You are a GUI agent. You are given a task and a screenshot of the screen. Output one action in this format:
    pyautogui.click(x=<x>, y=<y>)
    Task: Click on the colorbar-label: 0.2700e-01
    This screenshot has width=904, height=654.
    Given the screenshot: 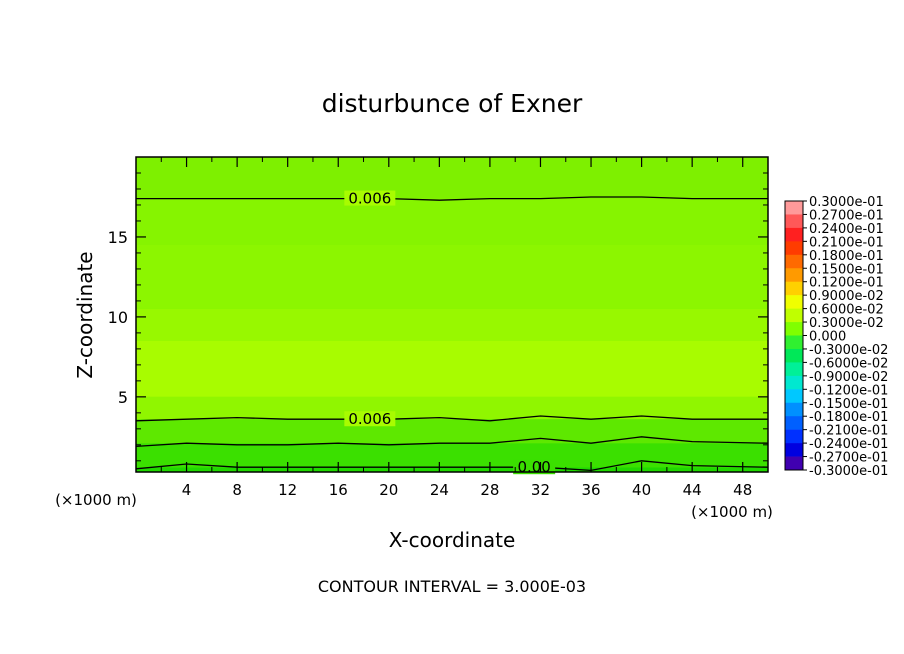 What is the action you would take?
    pyautogui.click(x=846, y=215)
    